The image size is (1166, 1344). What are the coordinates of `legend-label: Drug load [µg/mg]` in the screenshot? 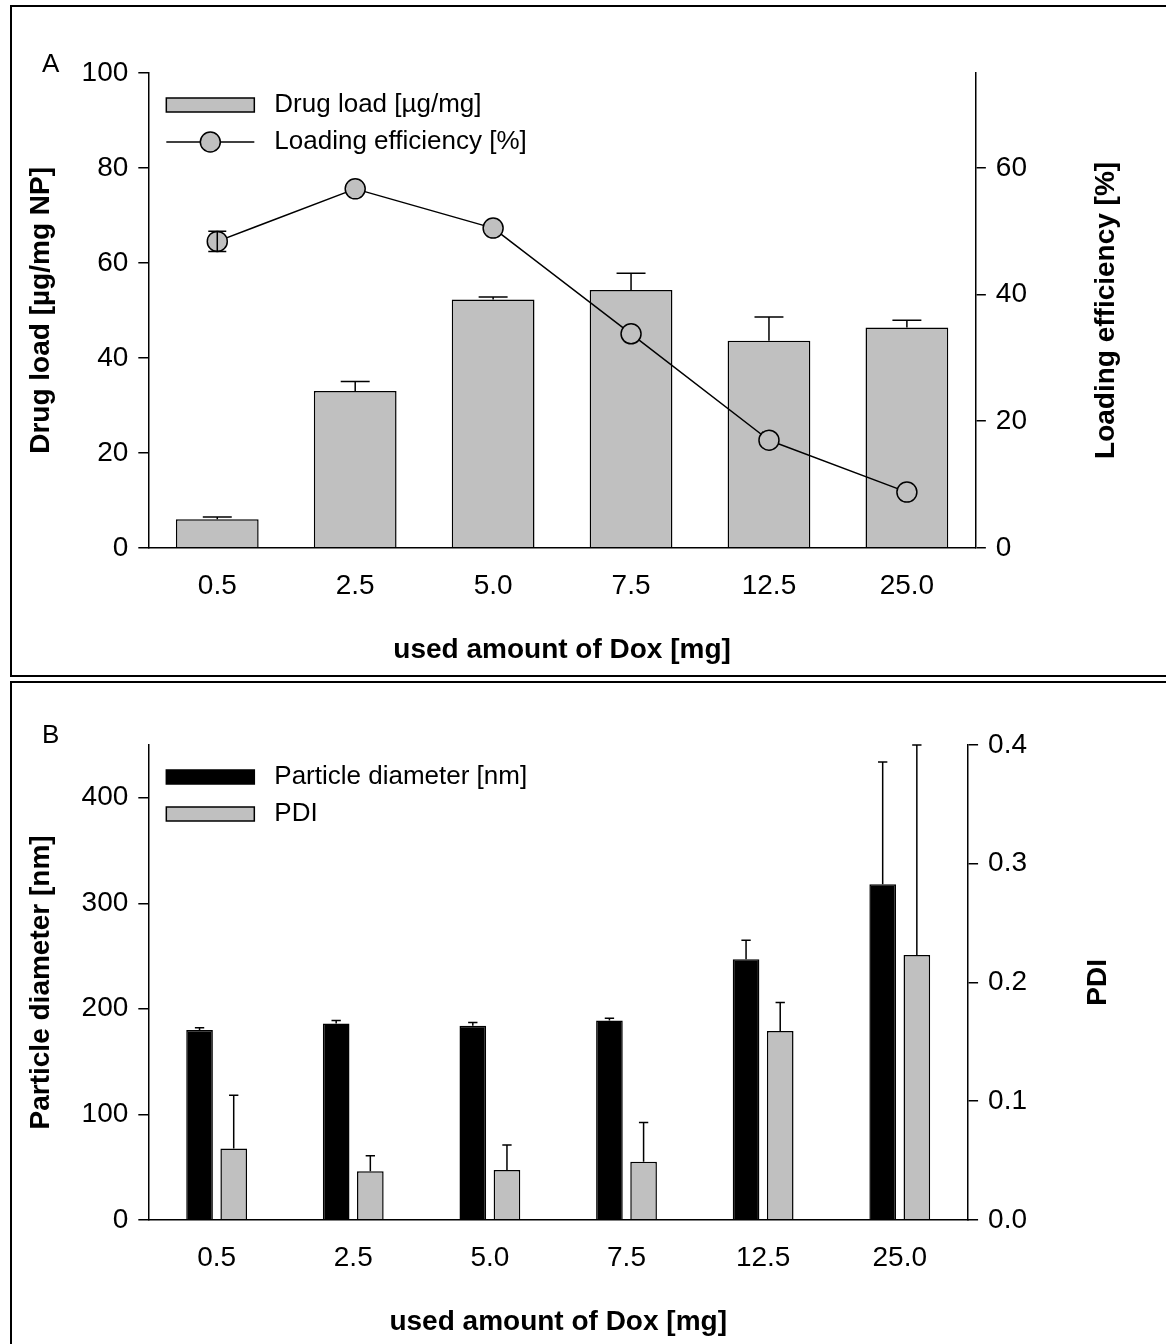 It's located at (378, 103).